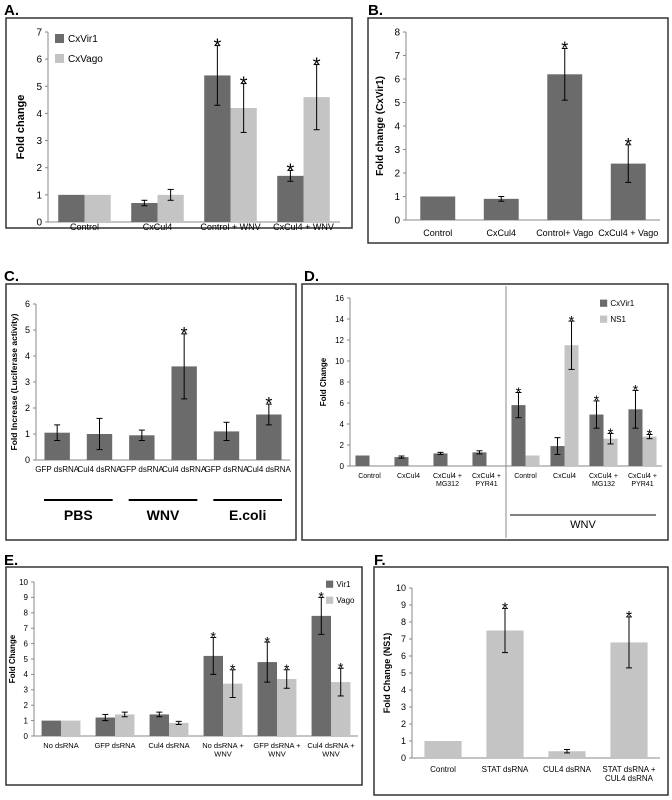  I want to click on panel-label-d: D., so click(311, 276).